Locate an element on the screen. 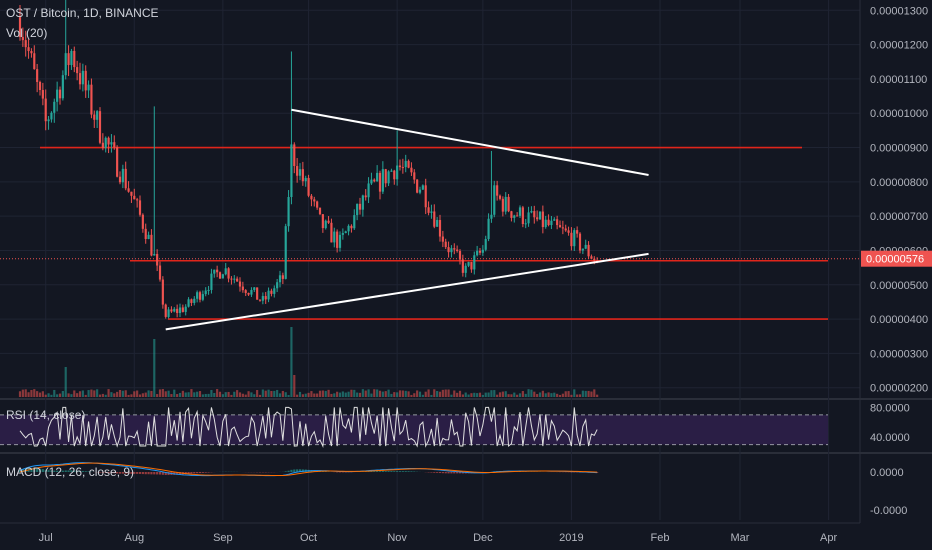 This screenshot has height=550, width=932. current-price-tag is located at coordinates (896, 258).